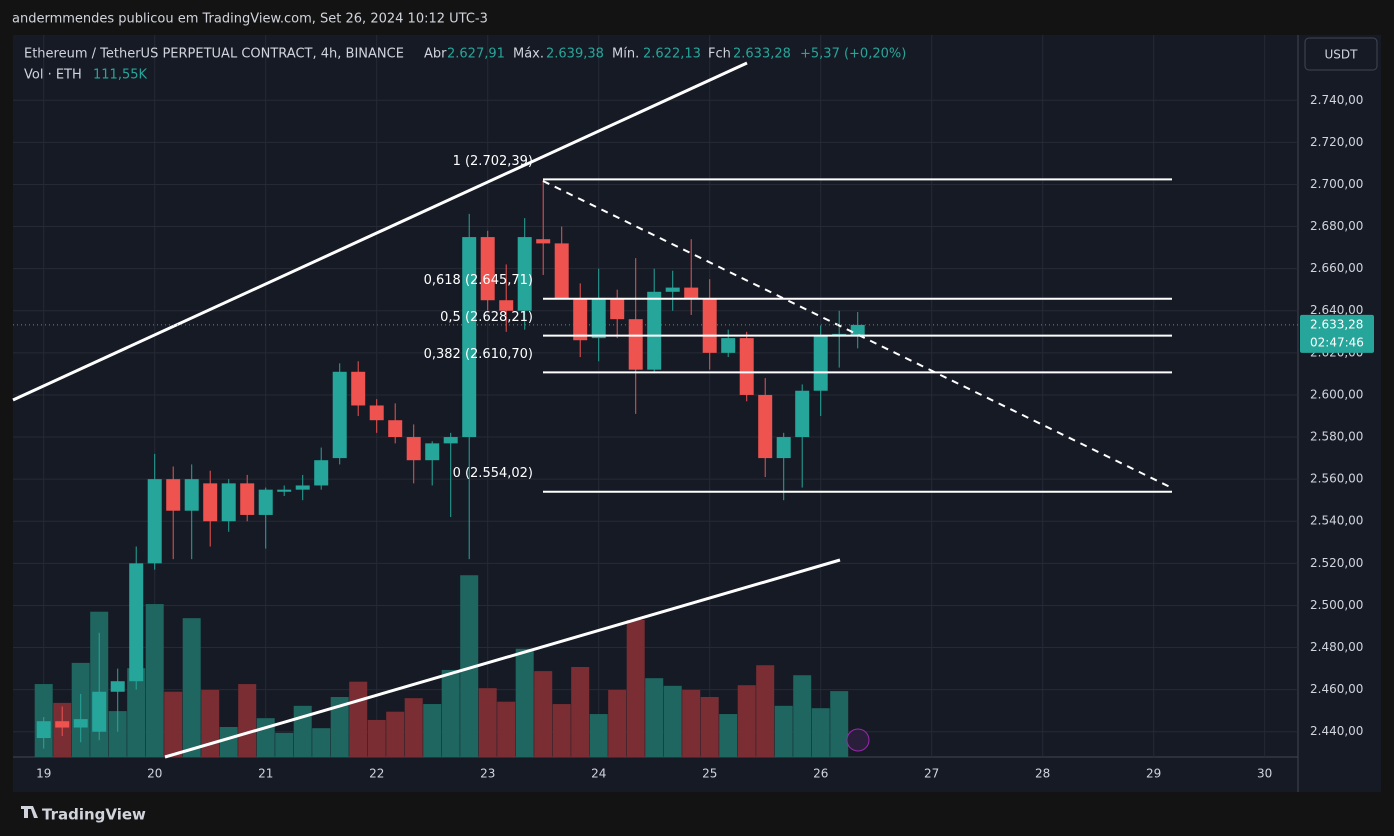 The image size is (1394, 836). I want to click on y-tick-label: 2.480,00, so click(1336, 647).